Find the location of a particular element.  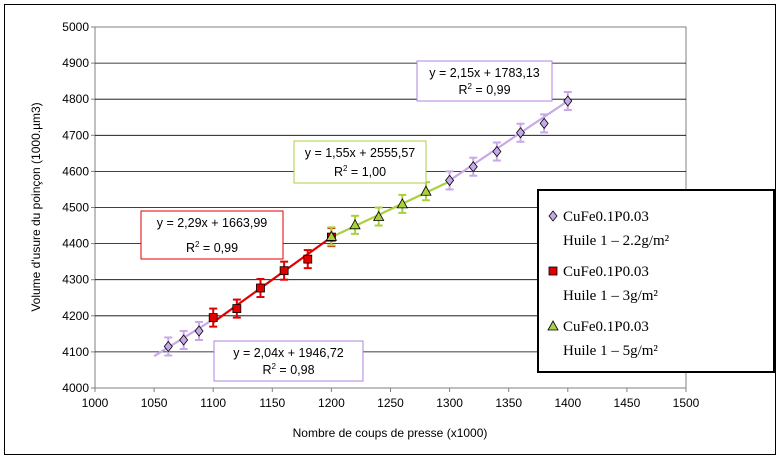

y-tick-label: 4300 is located at coordinates (75, 280).